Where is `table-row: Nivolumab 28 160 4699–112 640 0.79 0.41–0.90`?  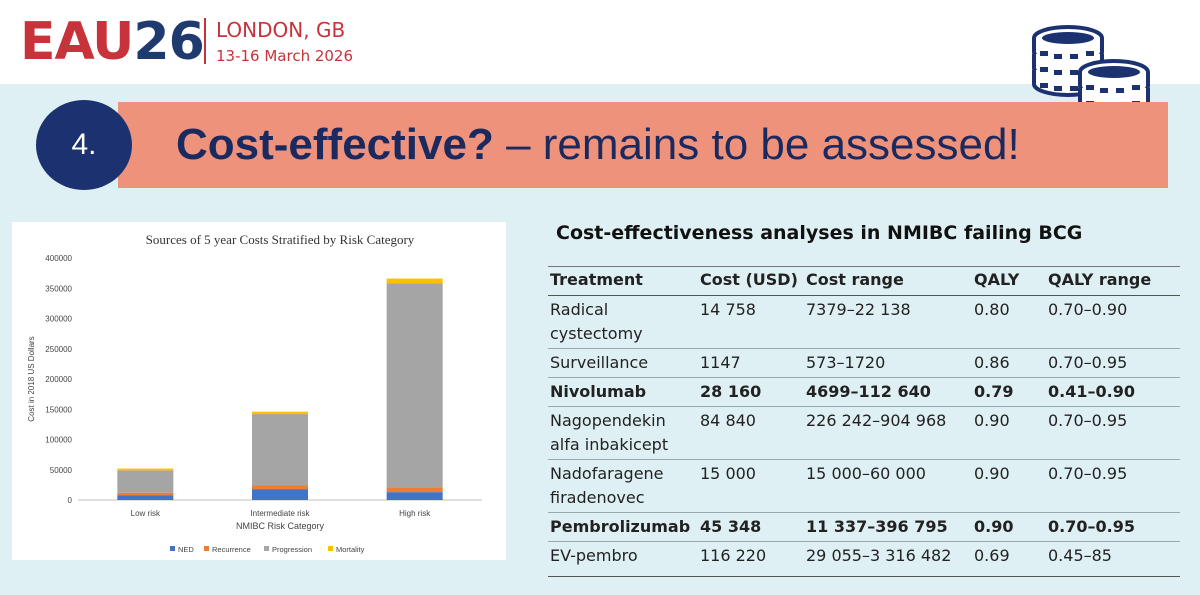
table-row: Nivolumab 28 160 4699–112 640 0.79 0.41–0.90 is located at coordinates (864, 392).